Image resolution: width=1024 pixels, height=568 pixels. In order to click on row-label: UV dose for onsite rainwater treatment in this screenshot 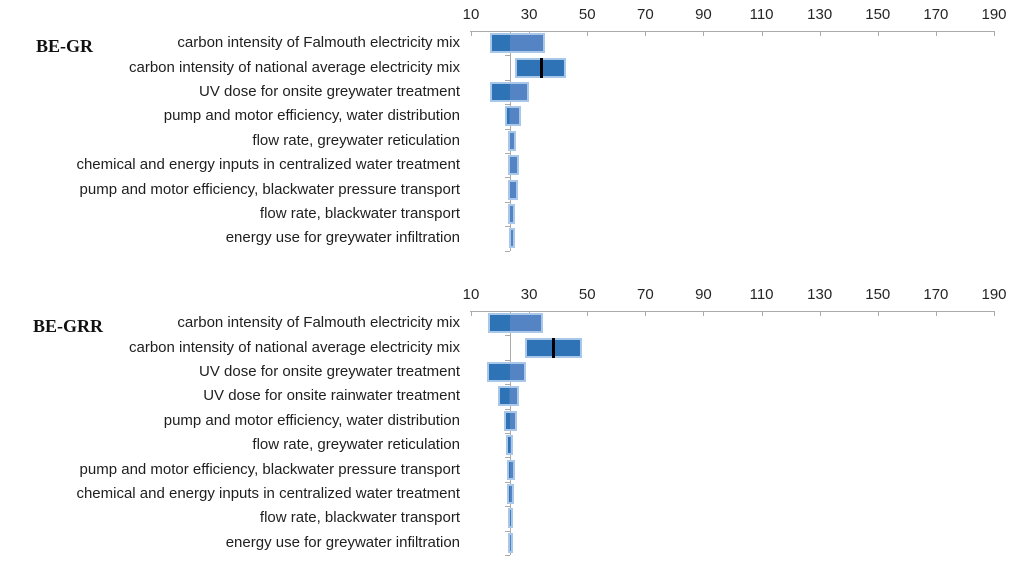, I will do `click(331, 396)`.